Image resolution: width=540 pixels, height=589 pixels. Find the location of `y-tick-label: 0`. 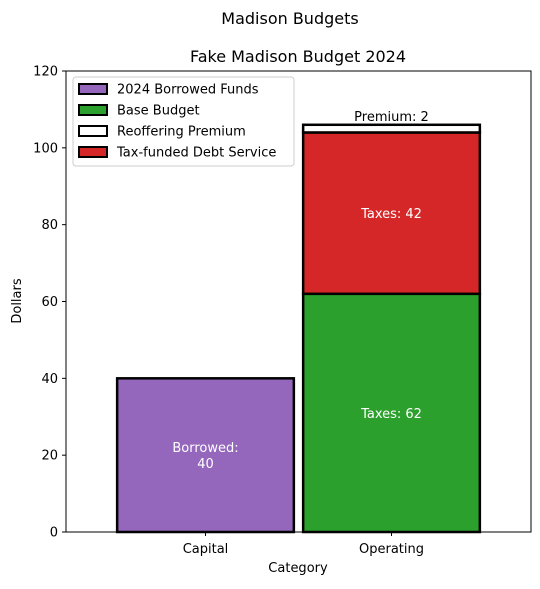

y-tick-label: 0 is located at coordinates (54, 533).